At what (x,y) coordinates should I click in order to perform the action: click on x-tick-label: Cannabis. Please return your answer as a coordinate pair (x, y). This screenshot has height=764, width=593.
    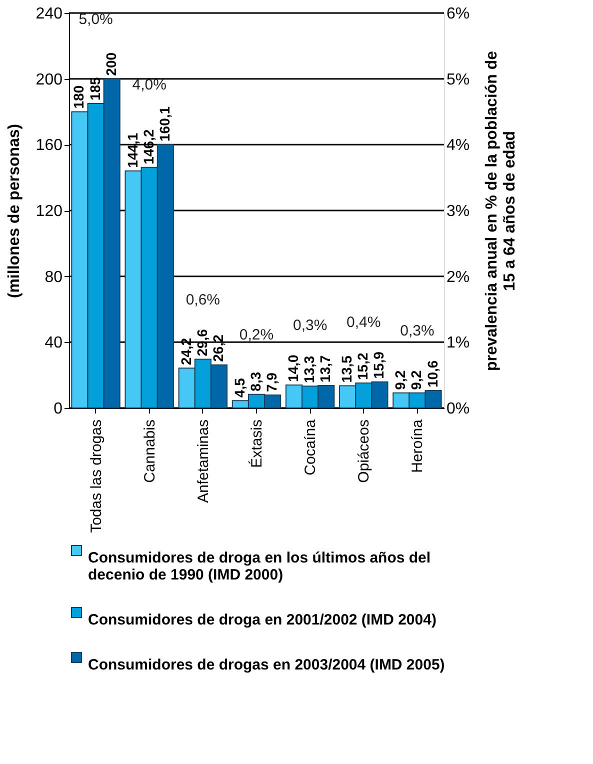
    Looking at the image, I should click on (149, 451).